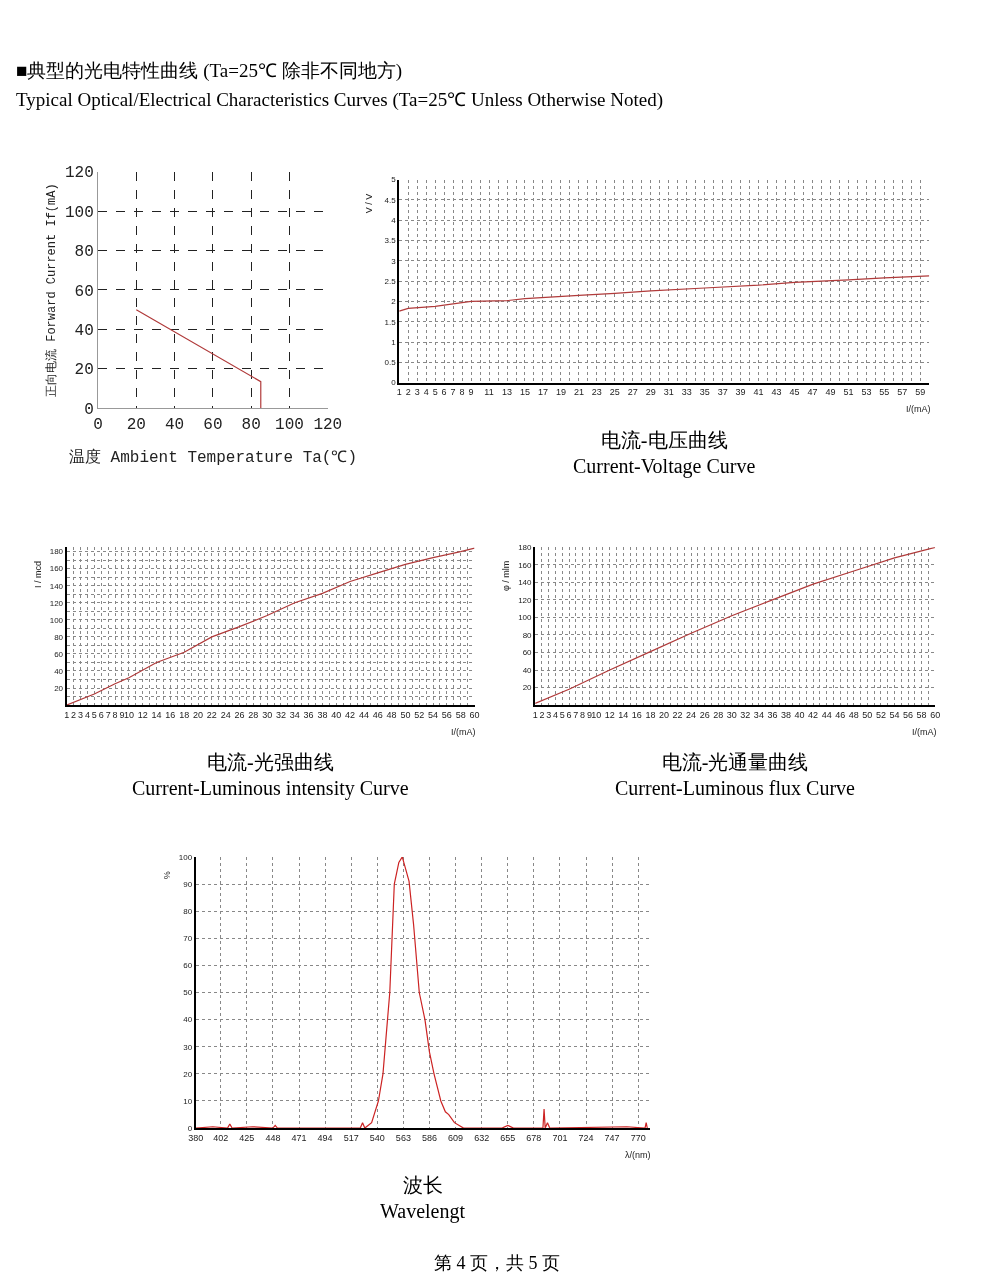 The image size is (1000, 1287). I want to click on y-axis-title: 正向电流 Forward Current If(mA), so click(52, 290).